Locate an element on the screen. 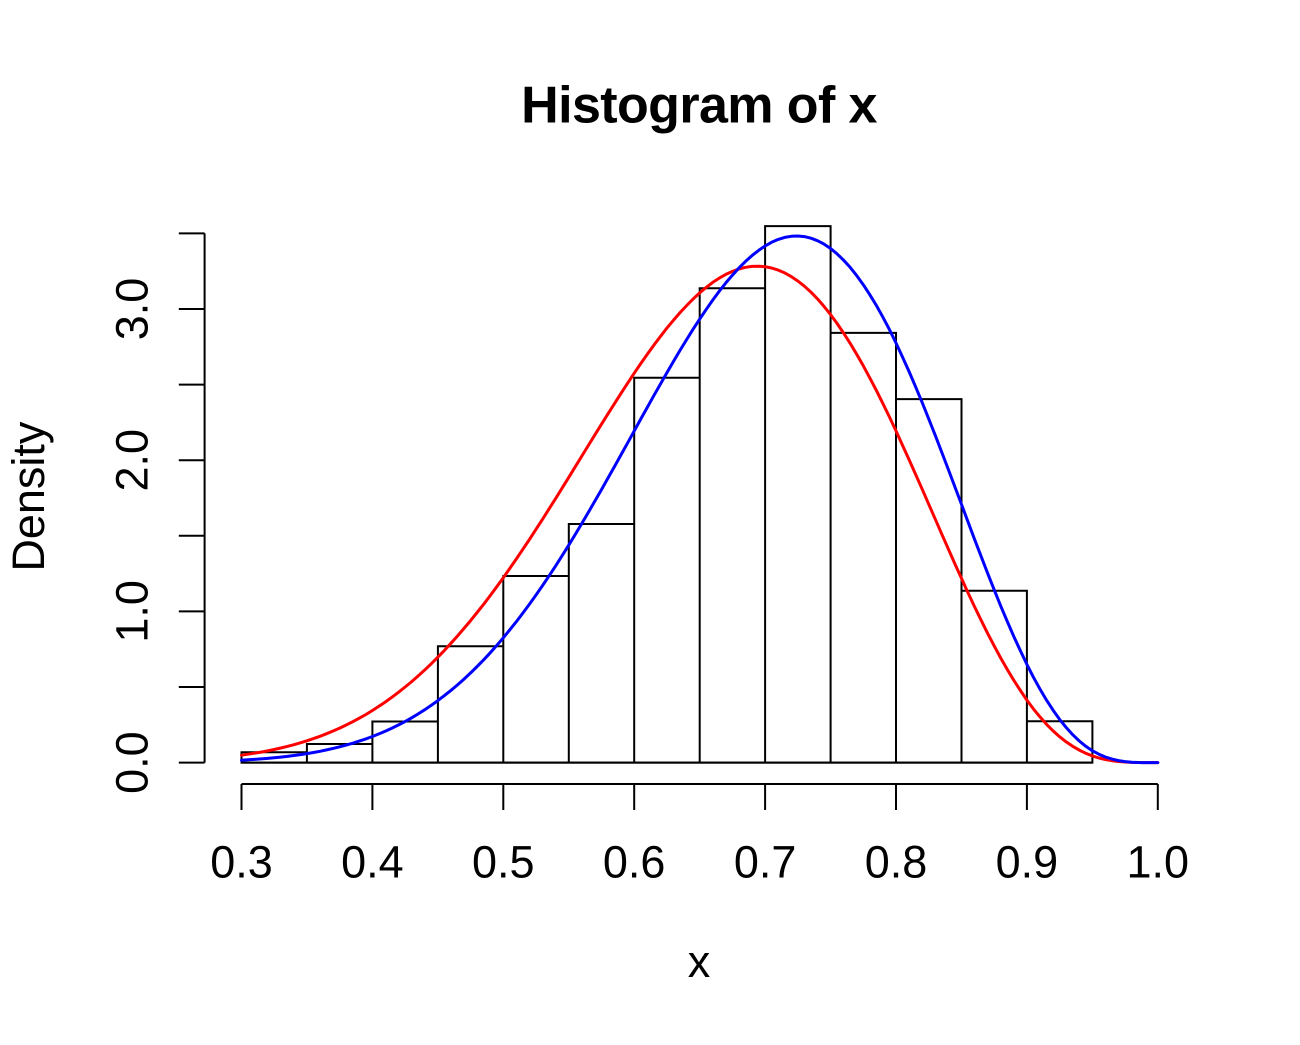  svg-text: Density is located at coordinates (28, 496).